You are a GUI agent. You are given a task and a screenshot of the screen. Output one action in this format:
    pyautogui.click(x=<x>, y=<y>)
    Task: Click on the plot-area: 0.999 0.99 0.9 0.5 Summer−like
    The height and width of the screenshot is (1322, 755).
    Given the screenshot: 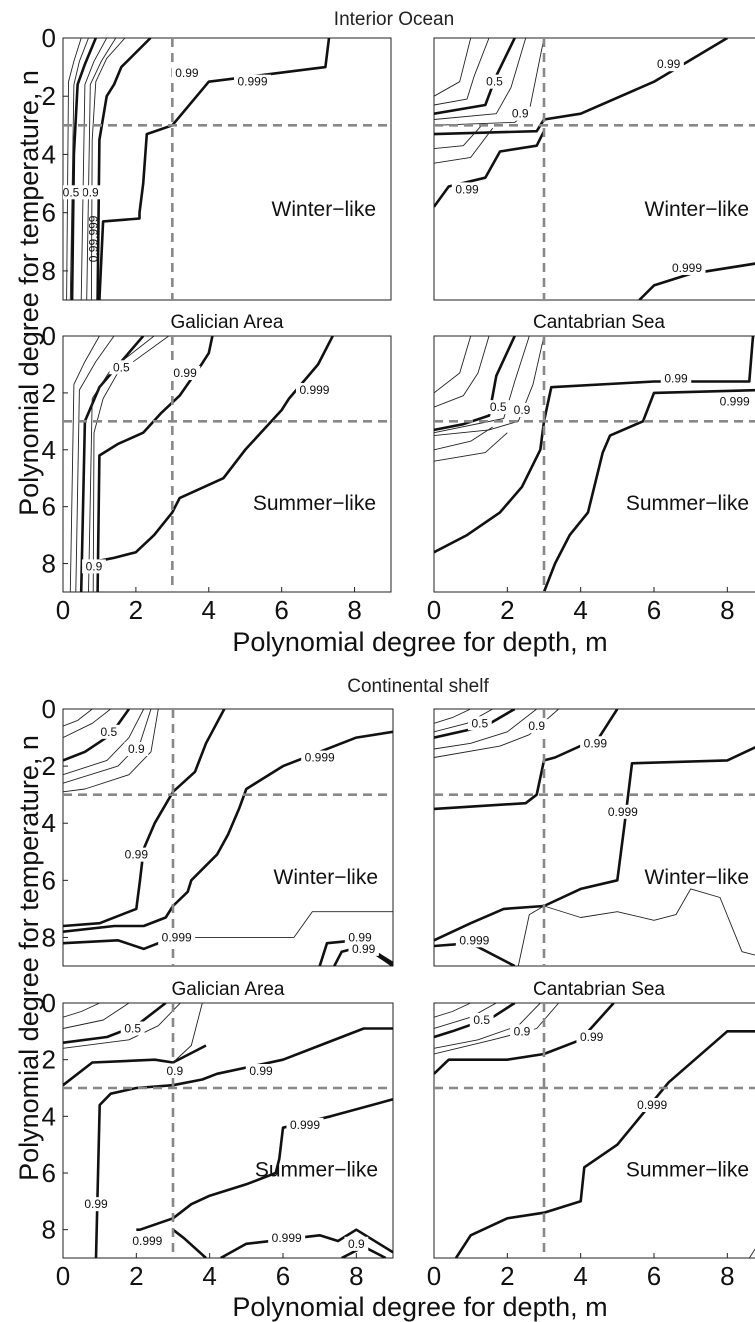 What is the action you would take?
    pyautogui.click(x=227, y=464)
    